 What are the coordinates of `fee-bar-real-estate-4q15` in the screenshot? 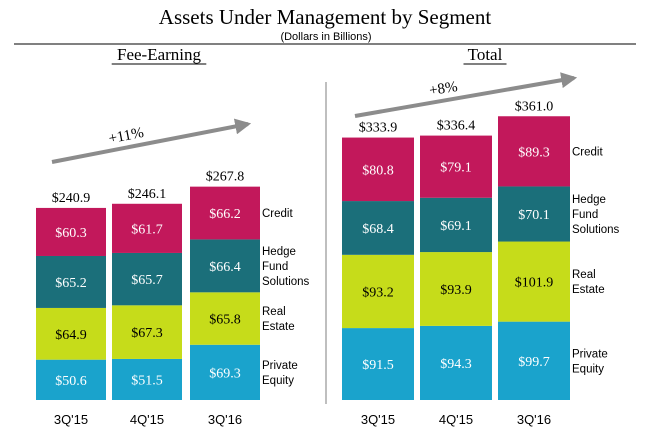 It's located at (147, 332).